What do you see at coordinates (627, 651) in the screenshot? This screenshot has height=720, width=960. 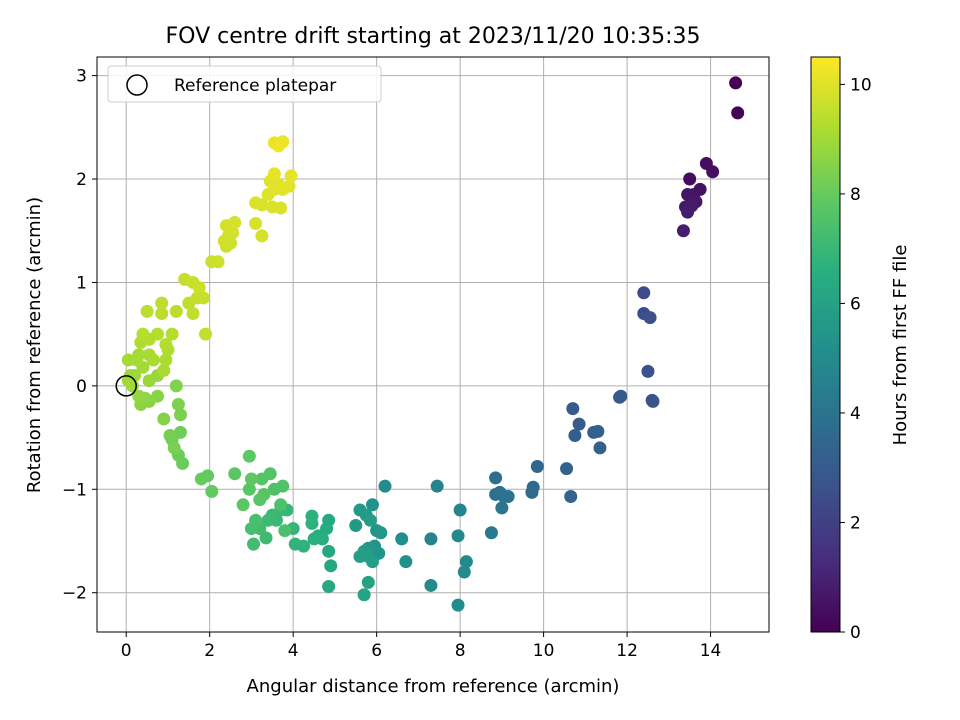 I see `x-tick-label: 12` at bounding box center [627, 651].